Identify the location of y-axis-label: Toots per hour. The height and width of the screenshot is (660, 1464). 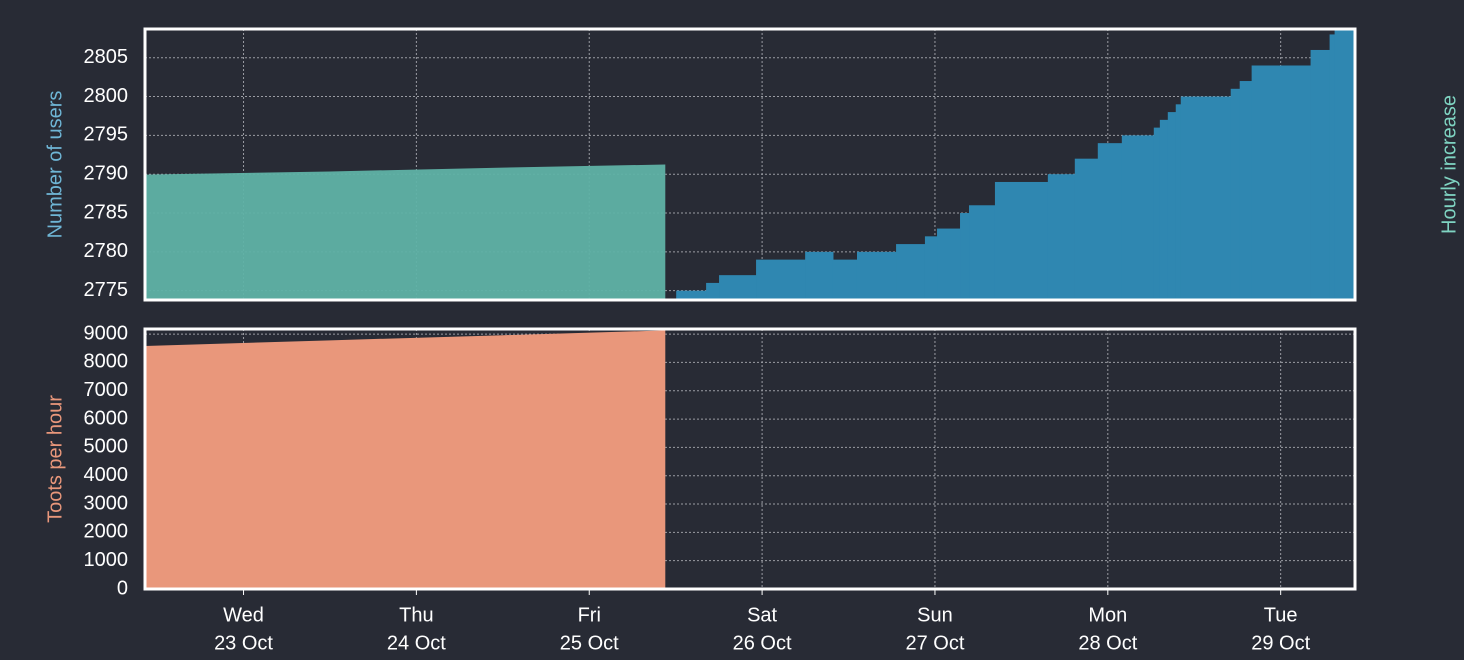
(55, 459).